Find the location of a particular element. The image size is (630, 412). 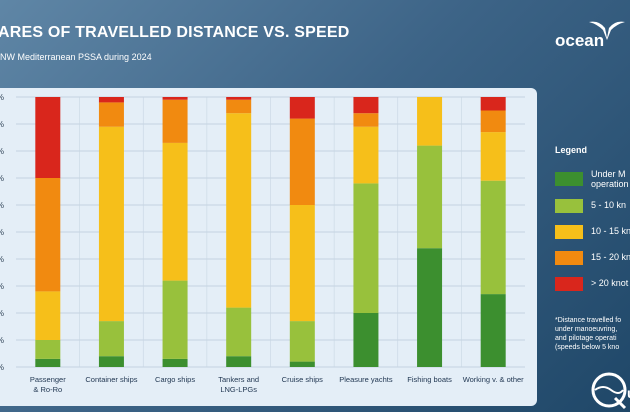

x-tick-label: Cruise ships is located at coordinates (303, 379).